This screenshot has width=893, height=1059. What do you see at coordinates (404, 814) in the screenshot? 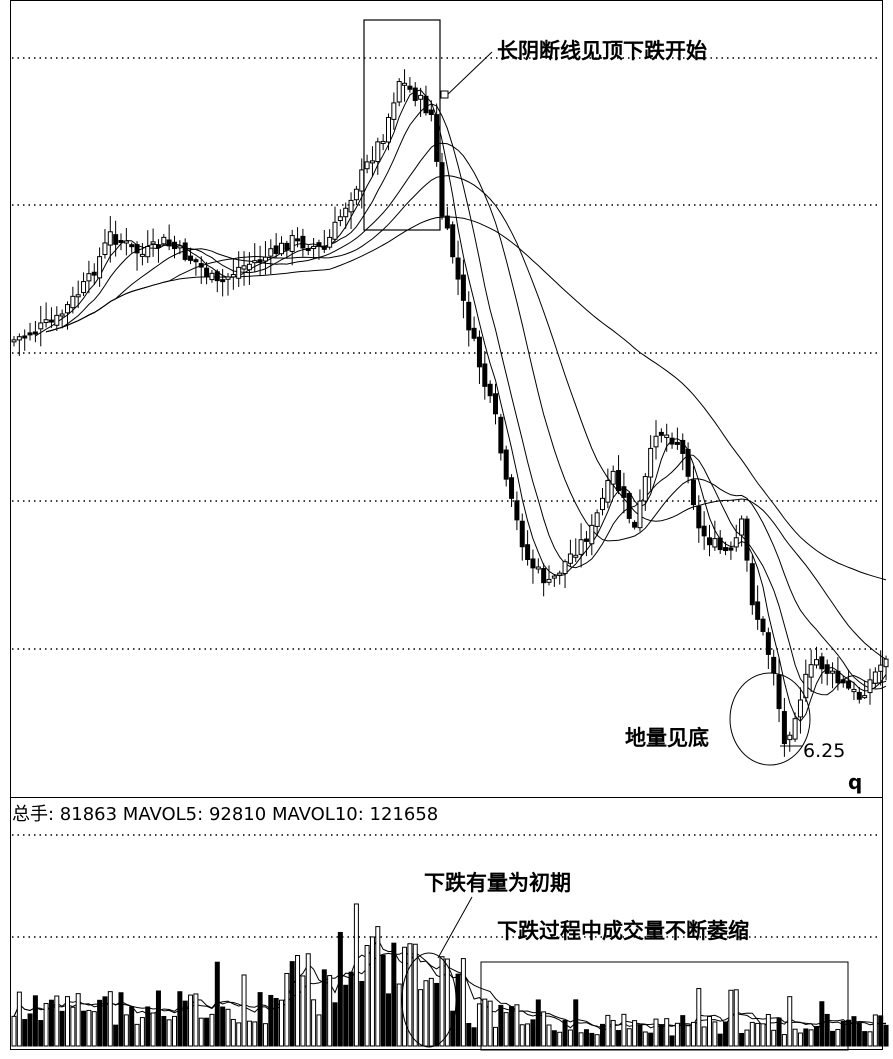
I see `mavol10-value: 121658` at bounding box center [404, 814].